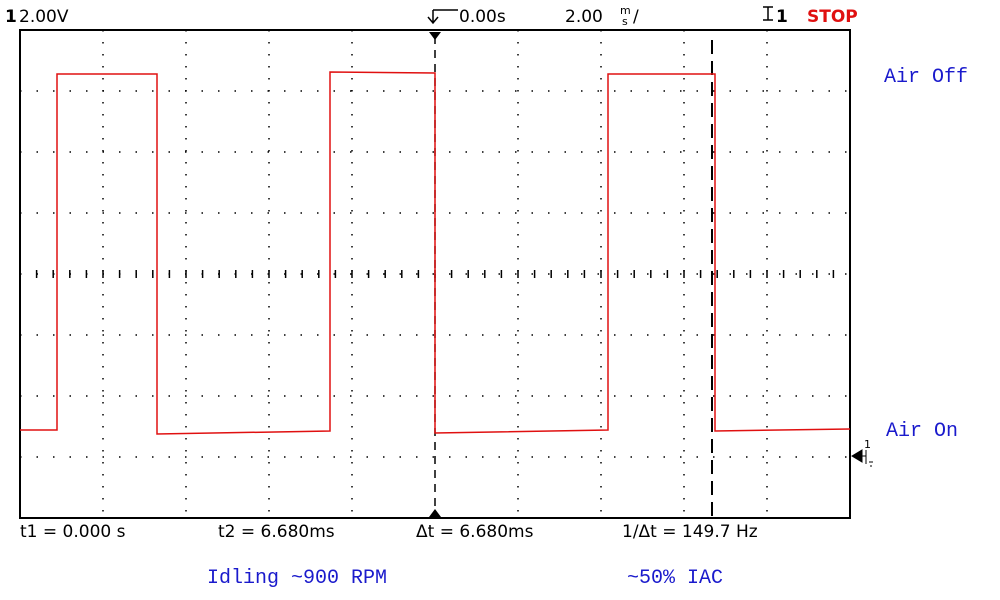 The height and width of the screenshot is (600, 1000). I want to click on timebase-unit-top: m, so click(625, 10).